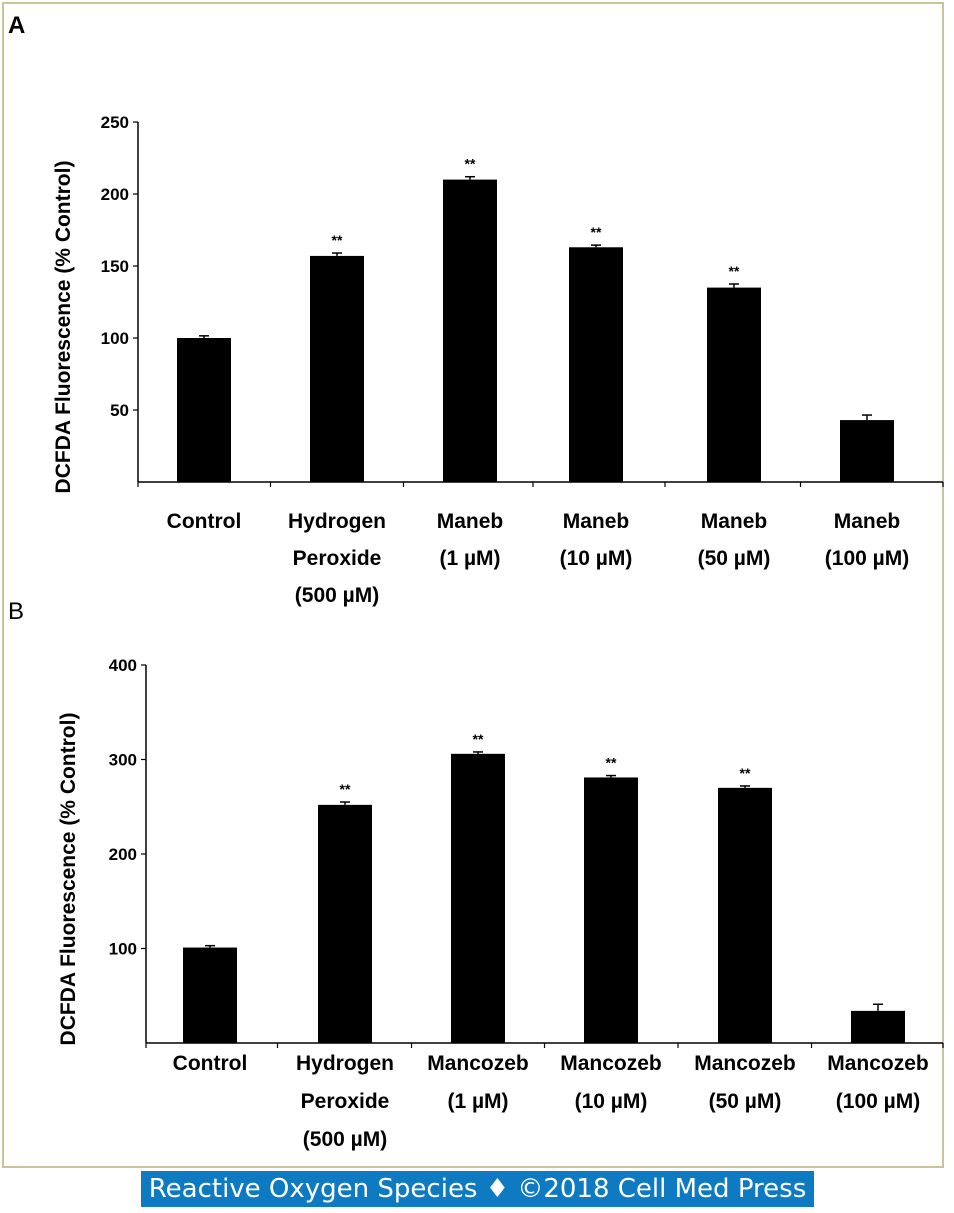 The image size is (954, 1213). I want to click on y-tick-label: 150, so click(115, 266).